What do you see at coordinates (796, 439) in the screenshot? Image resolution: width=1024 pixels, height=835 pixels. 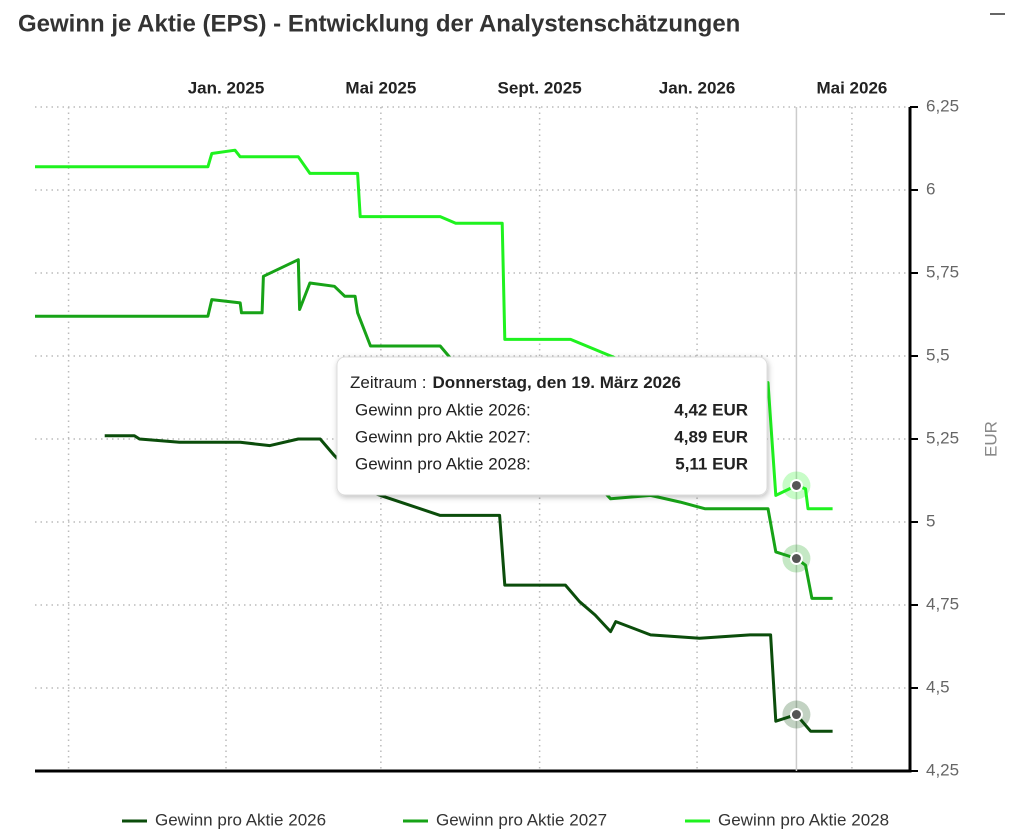 I see `hover-markers` at bounding box center [796, 439].